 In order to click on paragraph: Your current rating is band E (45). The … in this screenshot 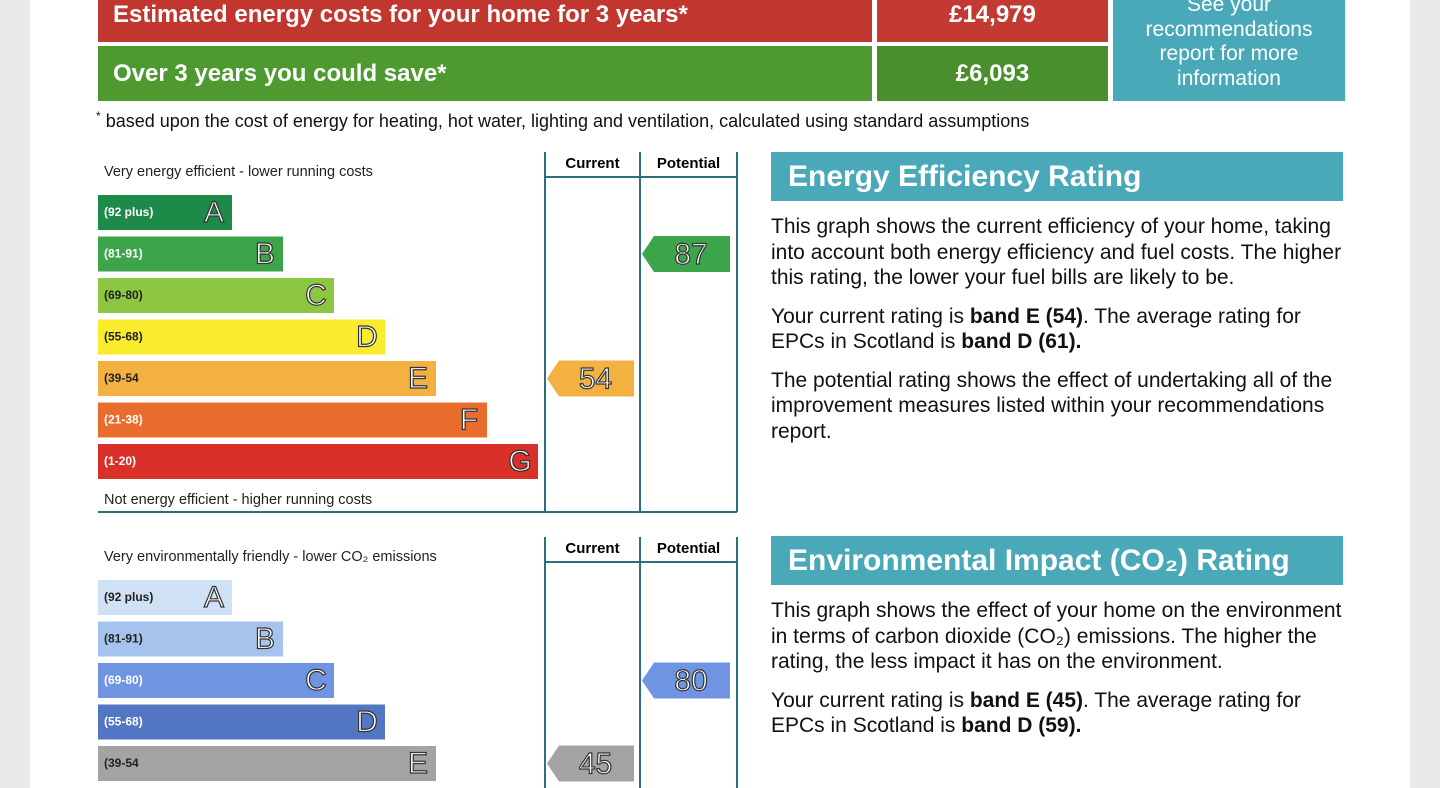, I will do `click(1061, 713)`.